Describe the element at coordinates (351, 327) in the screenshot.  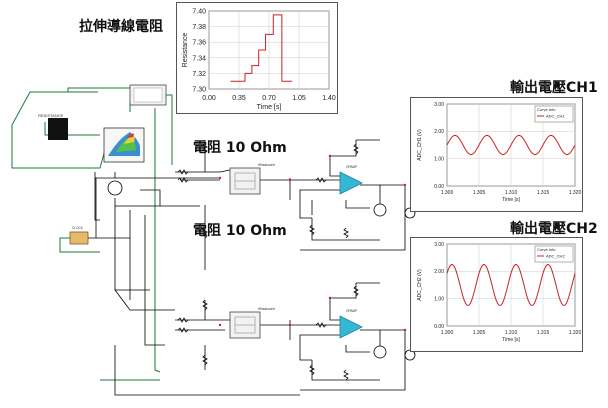
I see `op-amp-ch2` at that location.